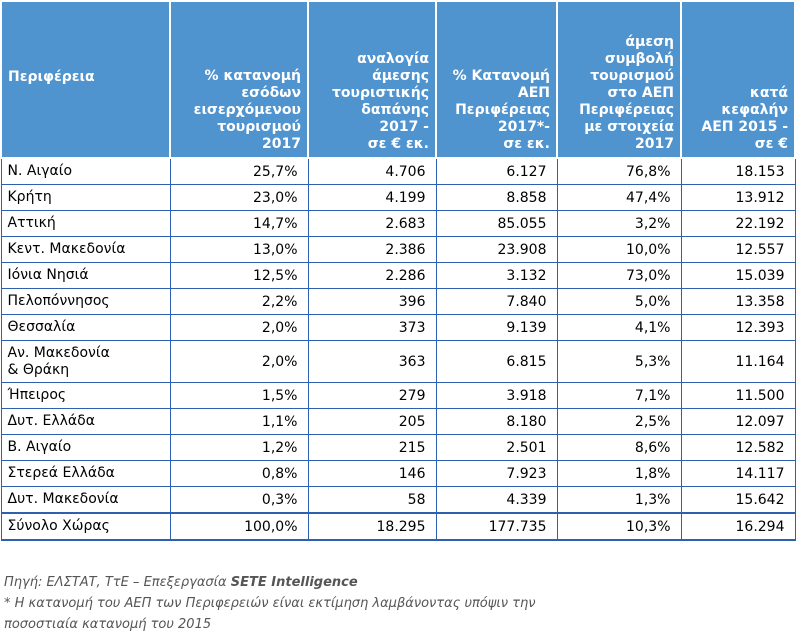 This screenshot has height=641, width=797. What do you see at coordinates (372, 473) in the screenshot?
I see `value-cell: 146` at bounding box center [372, 473].